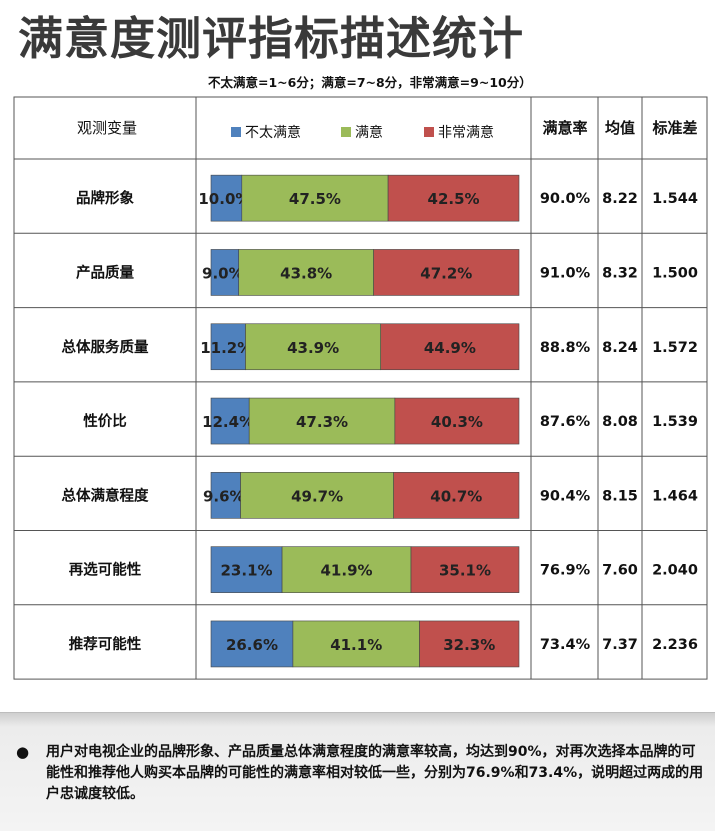  I want to click on std-dev-cell: 2.040, so click(675, 571).